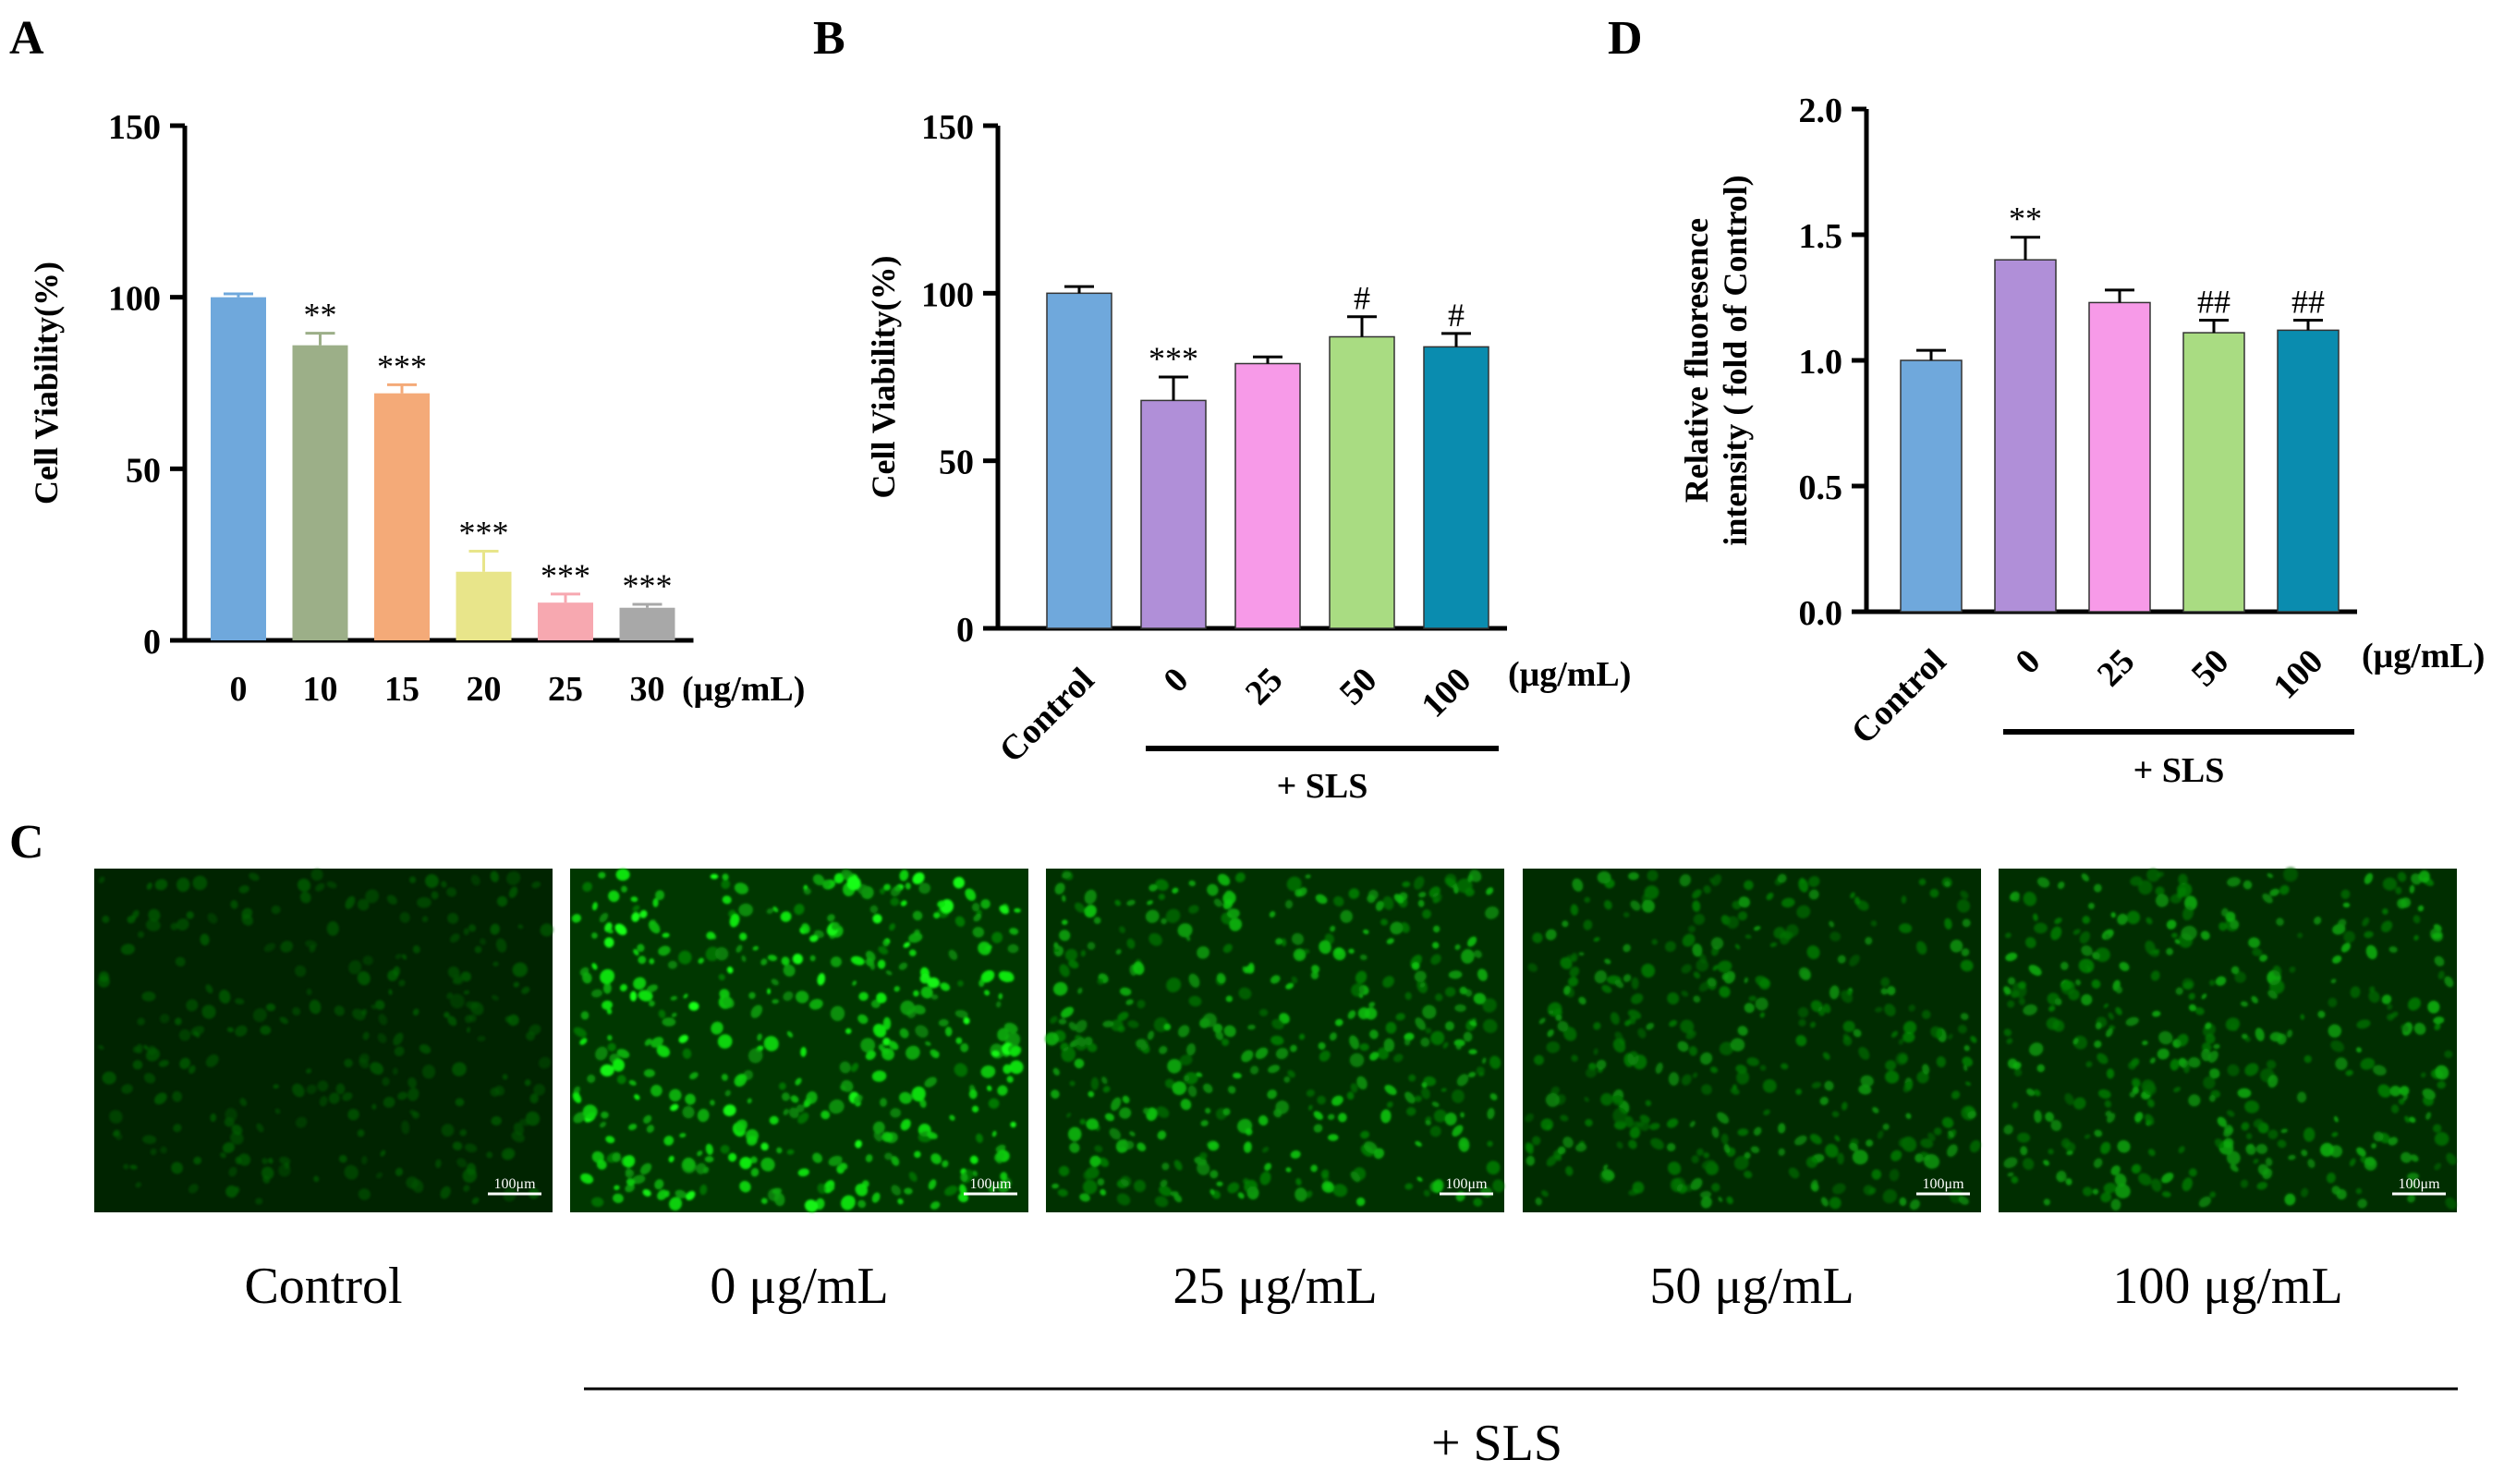 The height and width of the screenshot is (1484, 2504). What do you see at coordinates (1821, 362) in the screenshot?
I see `y-tick-label: 1.0` at bounding box center [1821, 362].